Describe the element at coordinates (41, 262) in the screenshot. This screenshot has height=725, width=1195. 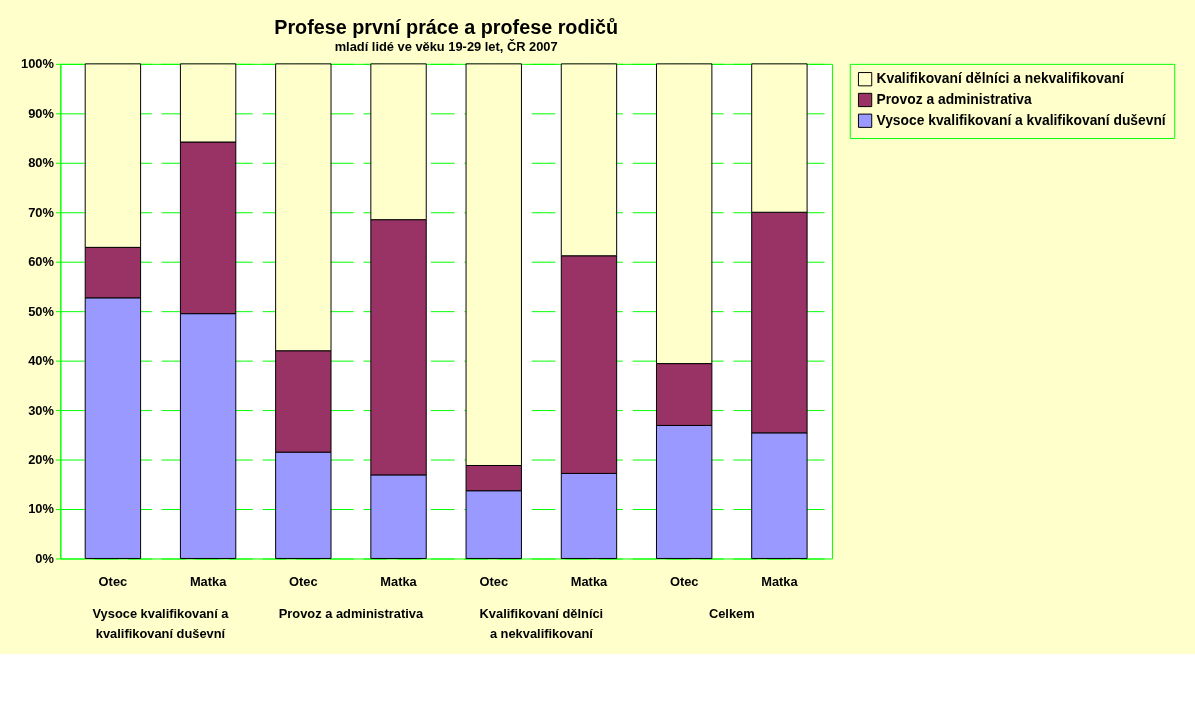
I see `y-tick-label: 60%` at that location.